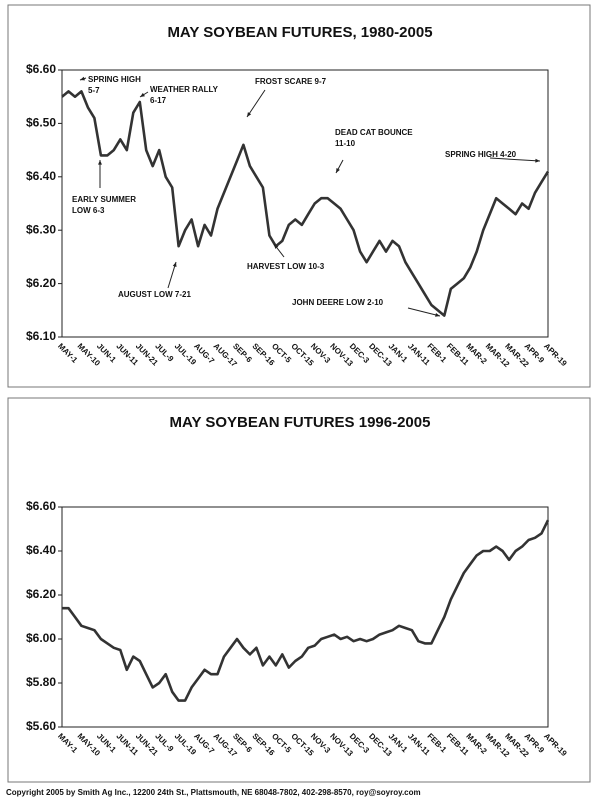 This screenshot has width=600, height=800. What do you see at coordinates (41, 123) in the screenshot?
I see `y-tick-label: $6.50` at bounding box center [41, 123].